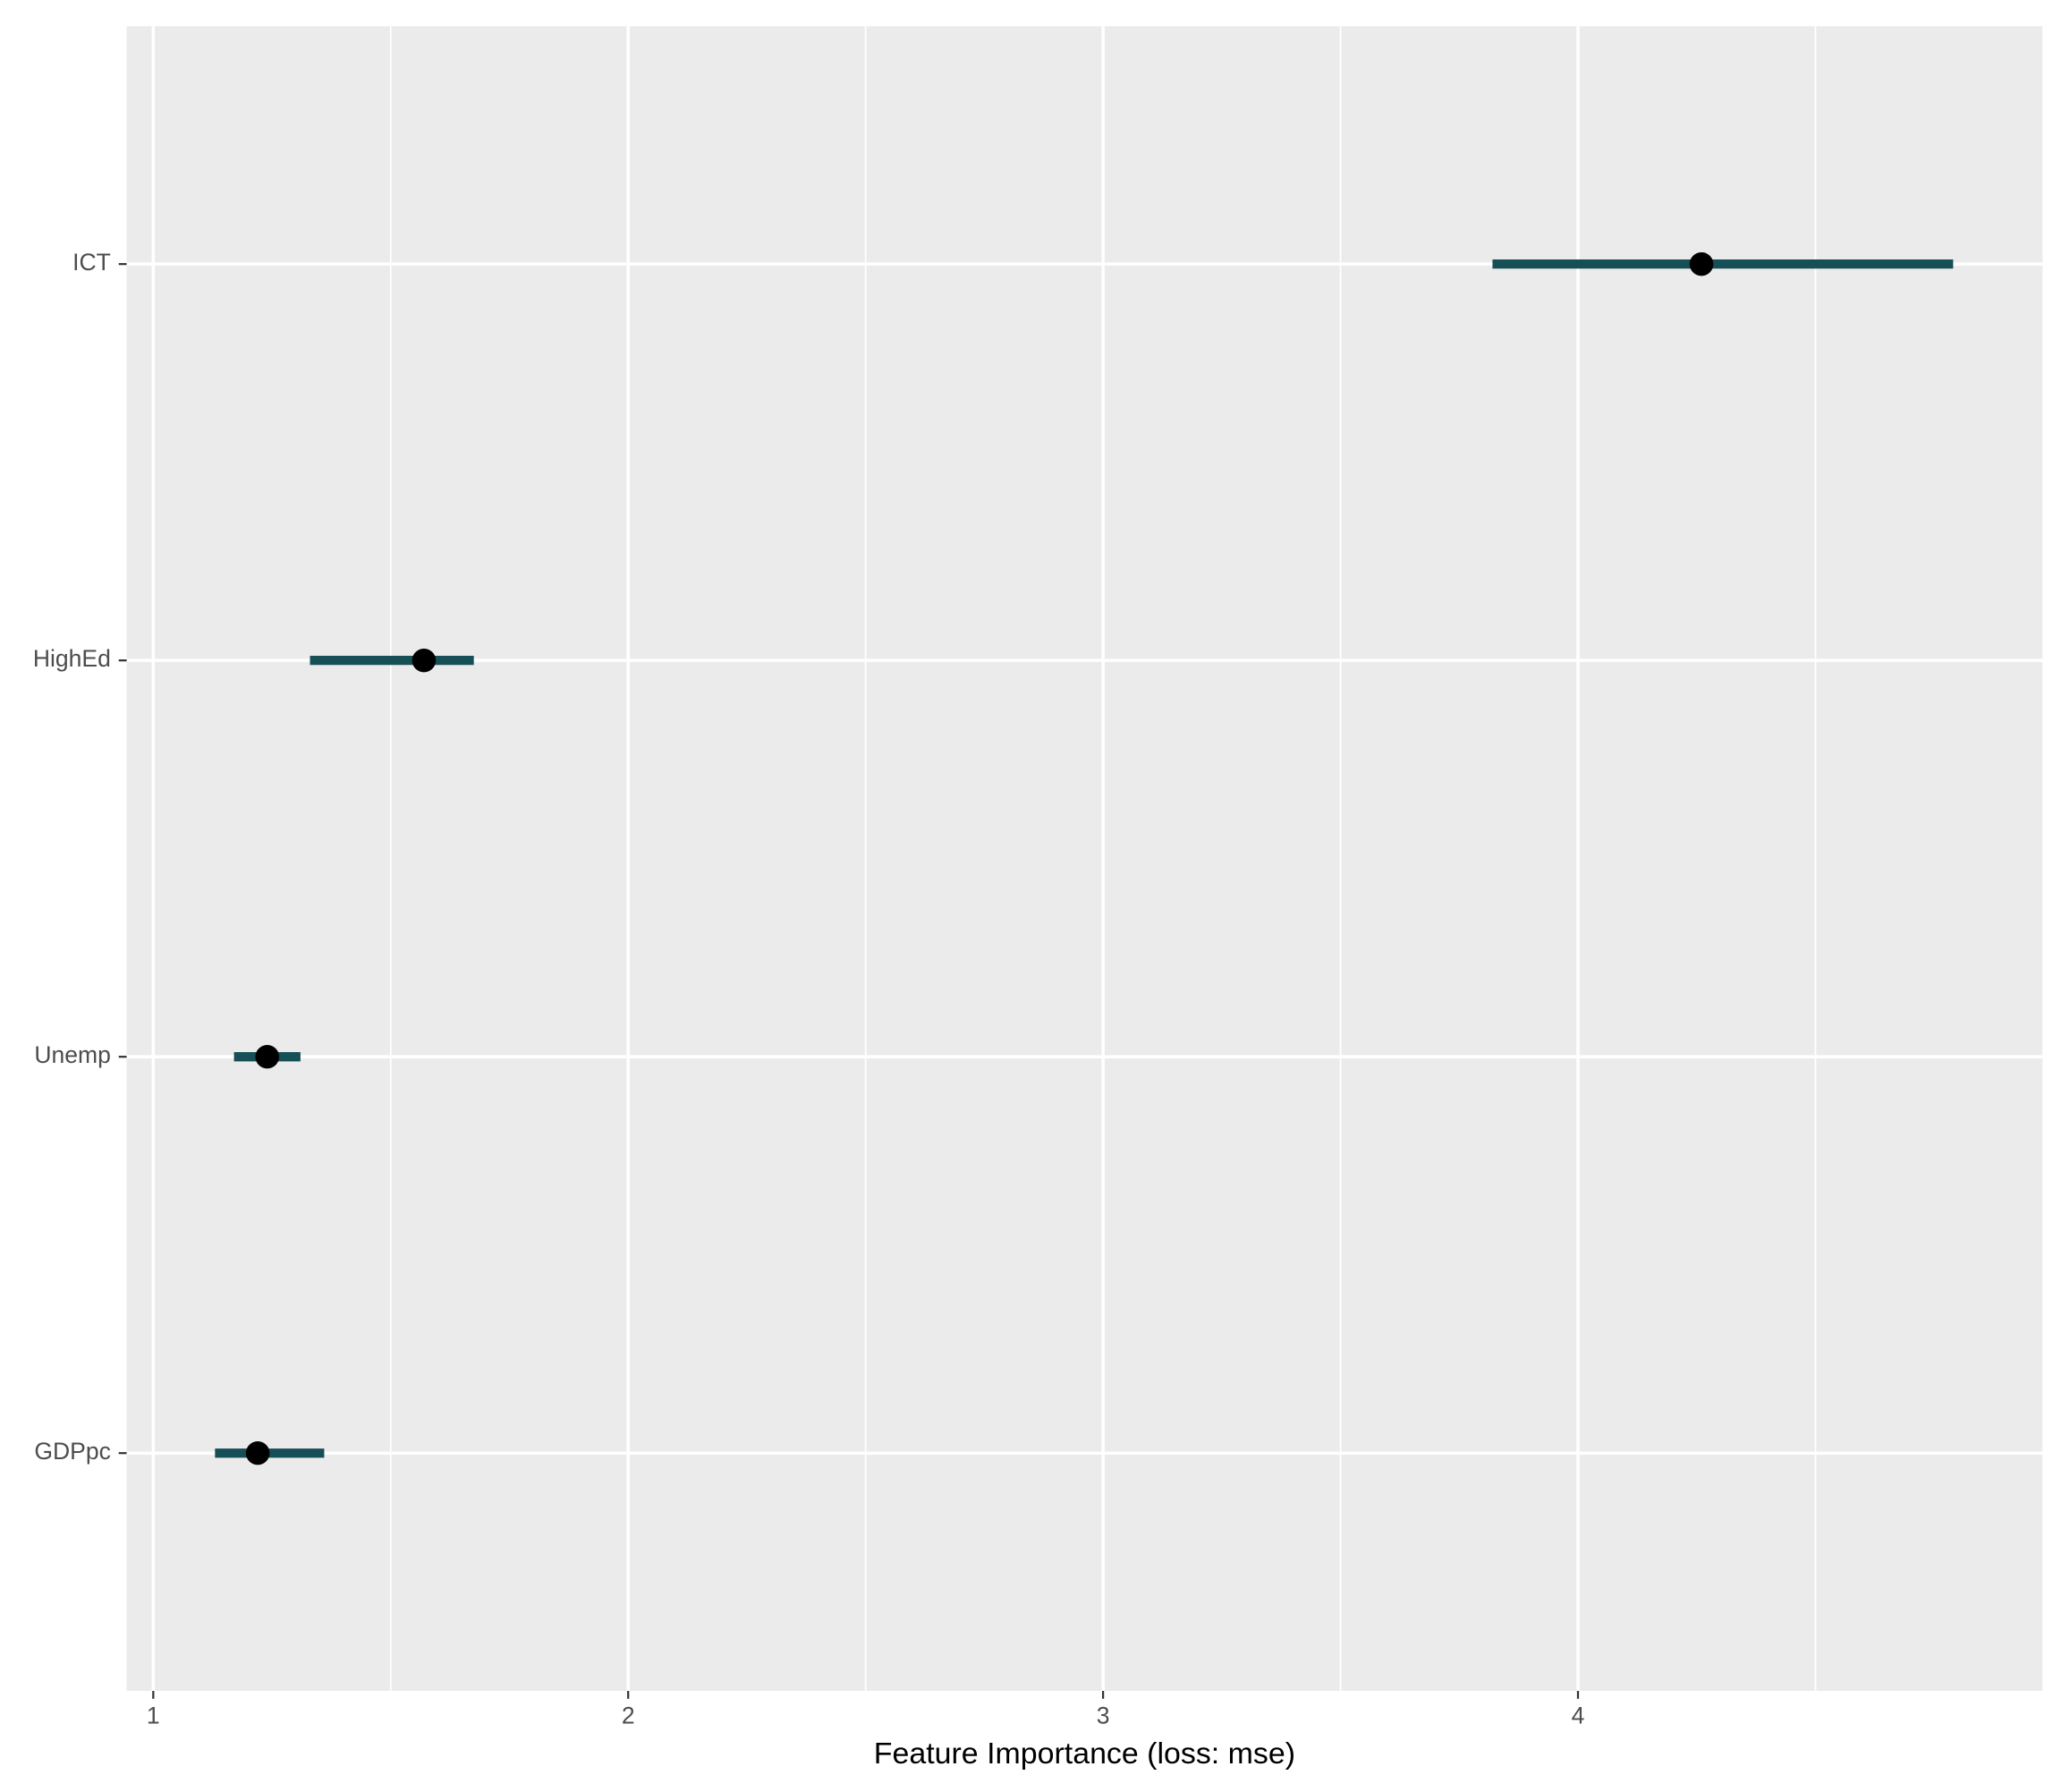  What do you see at coordinates (1103, 1715) in the screenshot?
I see `x-tick-label: 3` at bounding box center [1103, 1715].